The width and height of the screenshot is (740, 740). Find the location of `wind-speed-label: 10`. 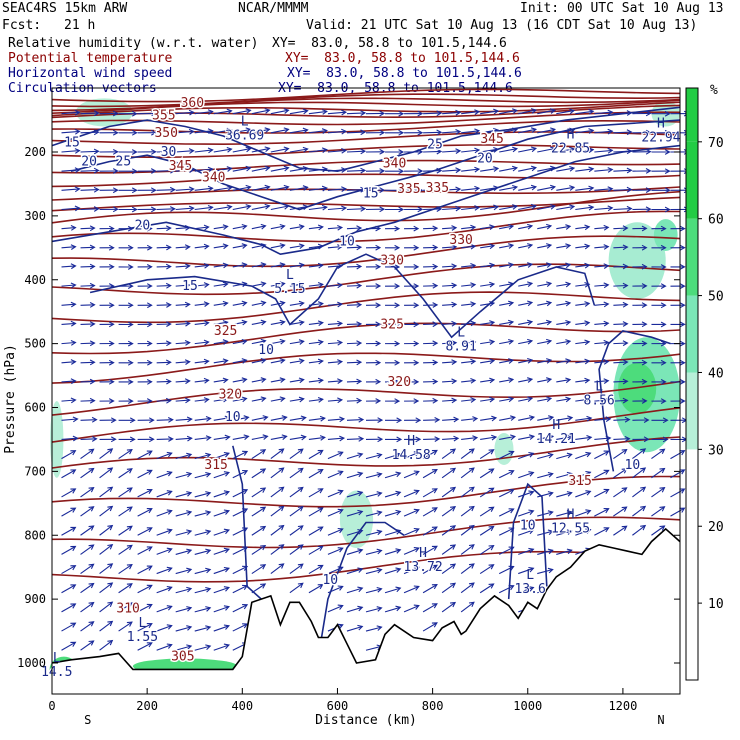

wind-speed-label: 10 is located at coordinates (528, 526).